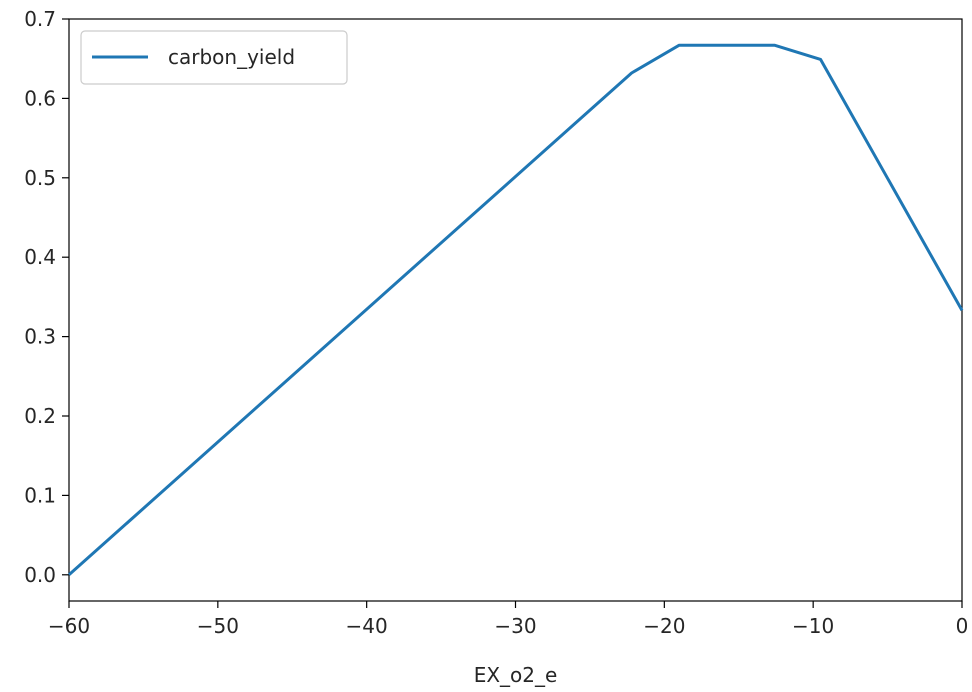 The image size is (972, 692). What do you see at coordinates (40, 416) in the screenshot?
I see `y-tick-label: 0.2` at bounding box center [40, 416].